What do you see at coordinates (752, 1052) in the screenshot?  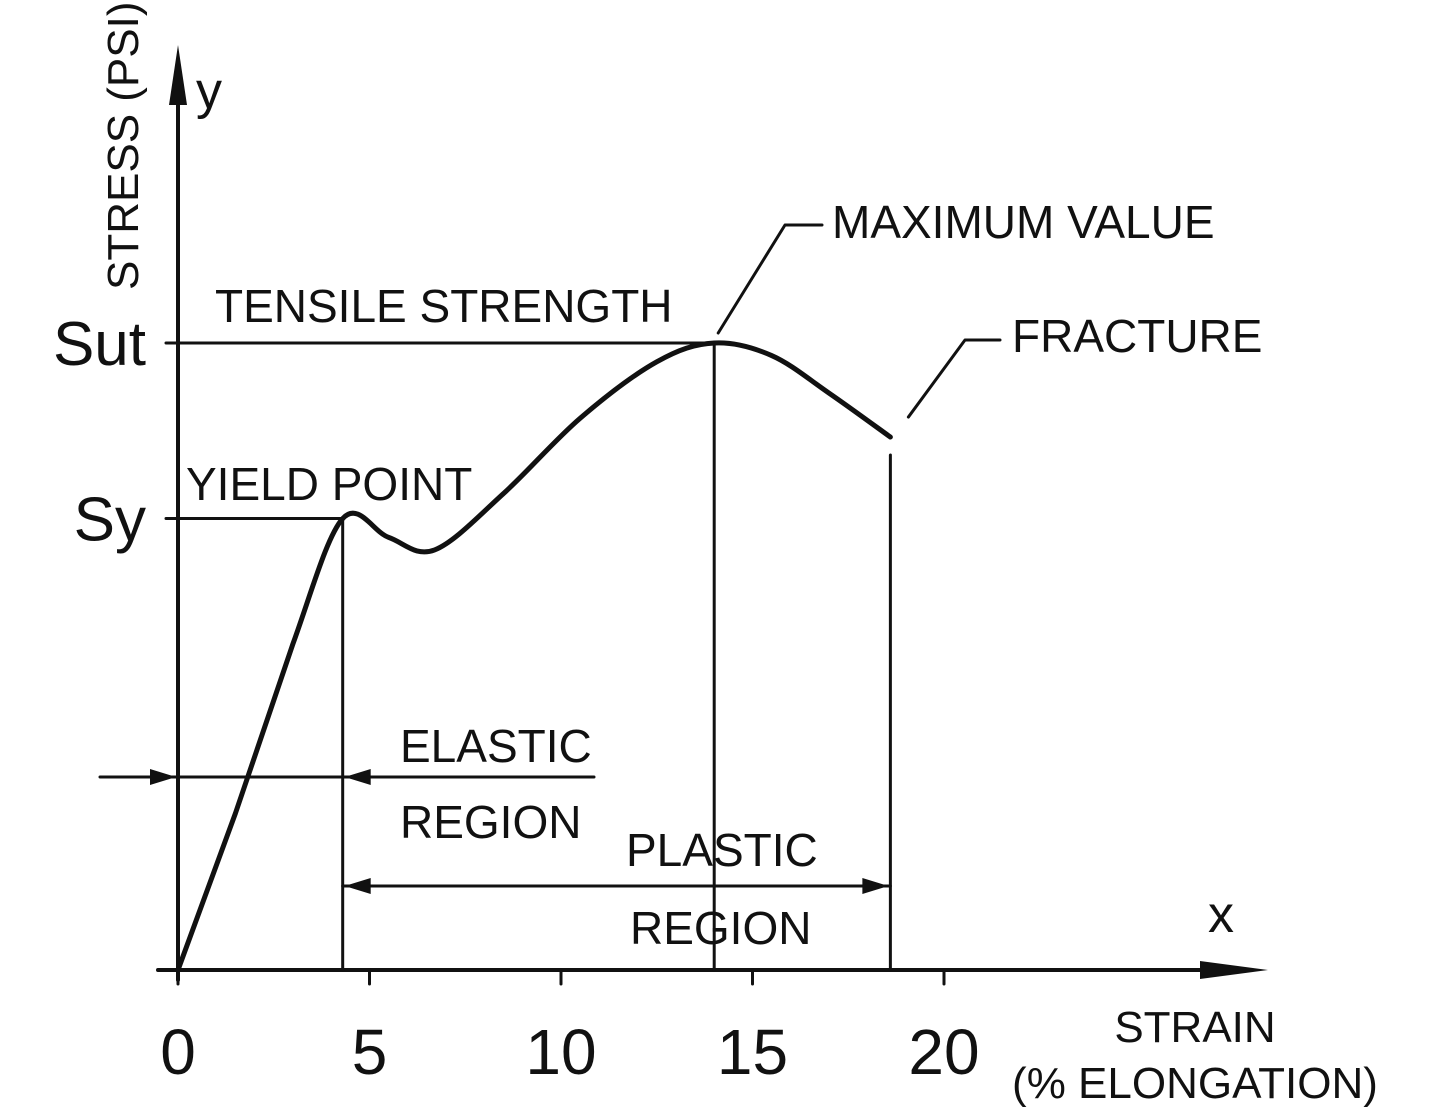 I see `x-tick-label: 15` at bounding box center [752, 1052].